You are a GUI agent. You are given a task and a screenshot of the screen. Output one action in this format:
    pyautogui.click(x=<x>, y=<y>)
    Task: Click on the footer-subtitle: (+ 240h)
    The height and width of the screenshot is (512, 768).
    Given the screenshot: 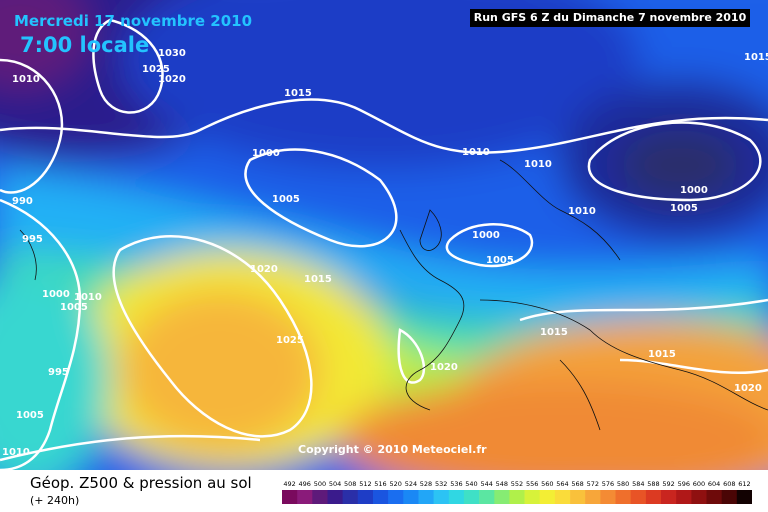 What is the action you would take?
    pyautogui.click(x=55, y=500)
    